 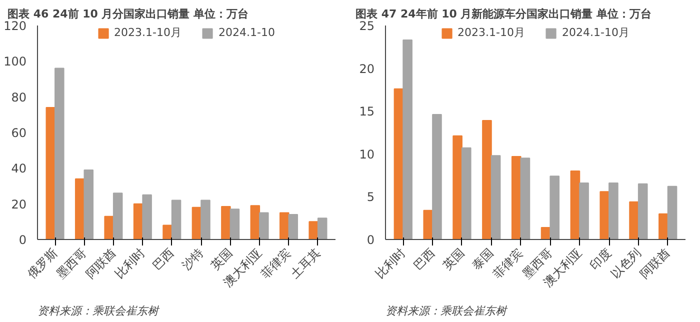 What do you see at coordinates (596, 32) in the screenshot?
I see `legend-label: 2024.1-10月` at bounding box center [596, 32].